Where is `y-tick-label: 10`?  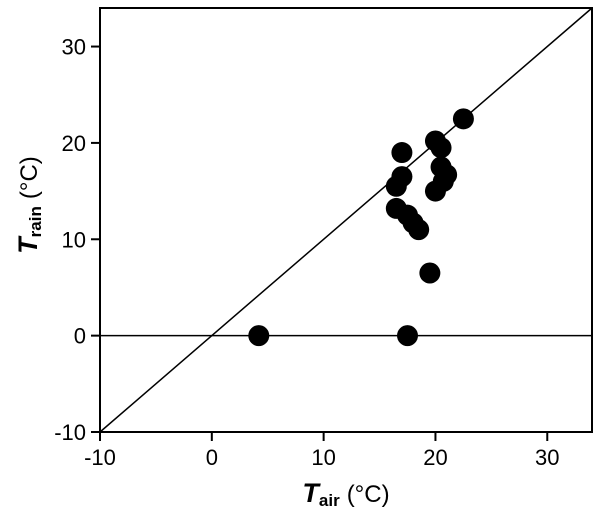 y-tick-label: 10 is located at coordinates (74, 239).